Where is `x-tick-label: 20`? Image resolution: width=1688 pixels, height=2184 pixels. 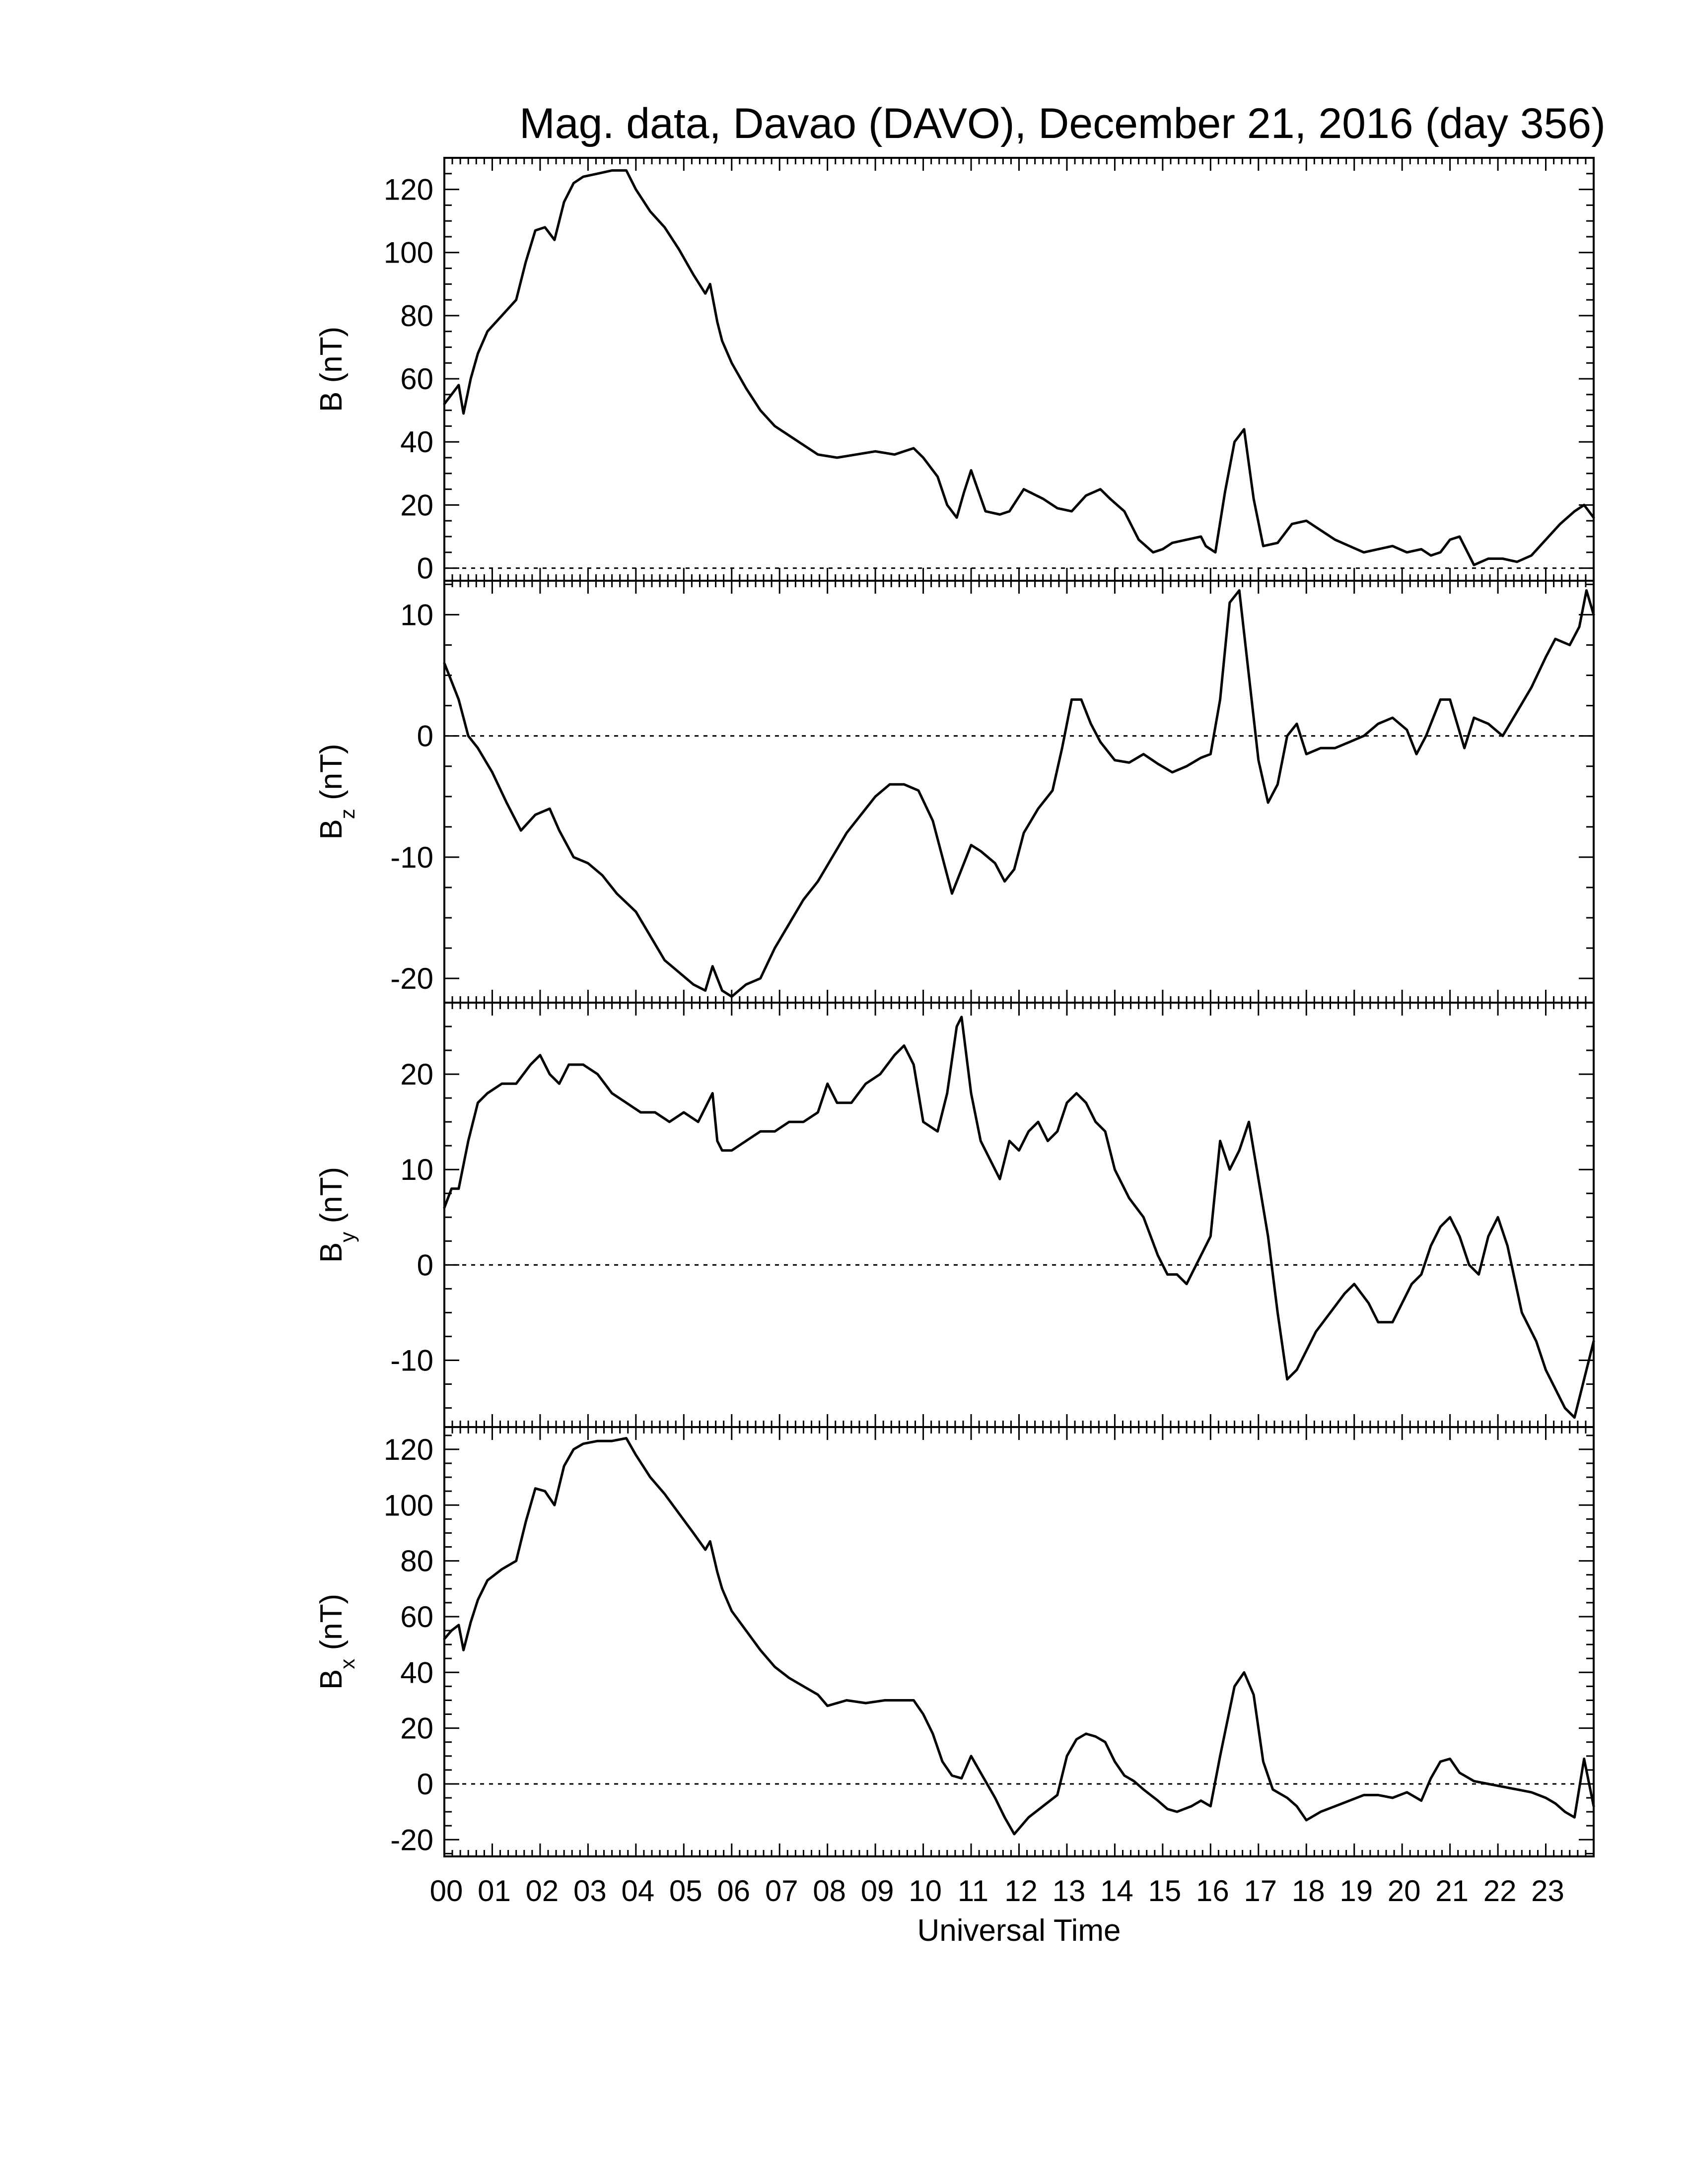 x-tick-label: 20 is located at coordinates (1404, 1891).